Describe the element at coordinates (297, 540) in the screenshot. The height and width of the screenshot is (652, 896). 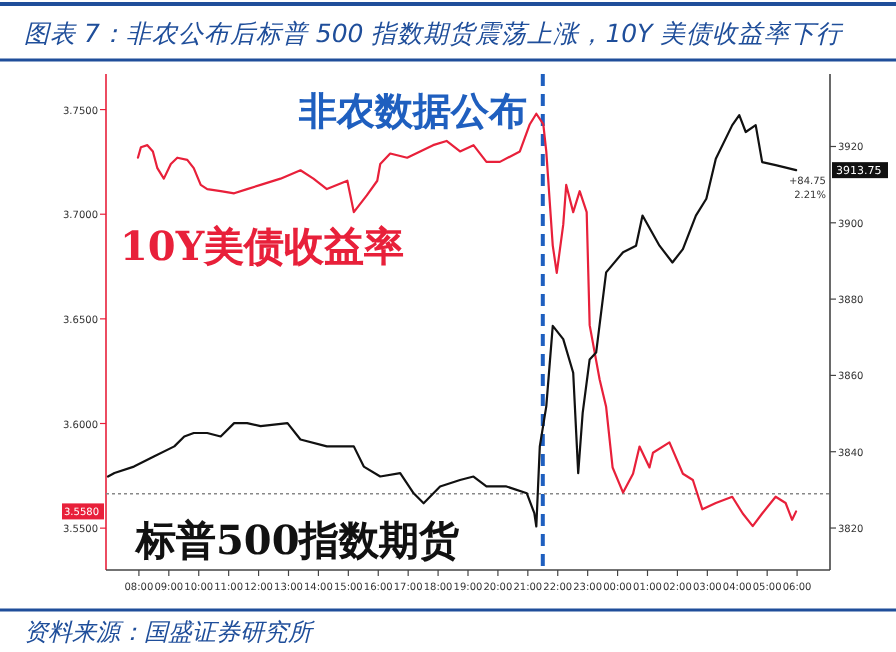
I see `series-label: 标普500指数期货` at that location.